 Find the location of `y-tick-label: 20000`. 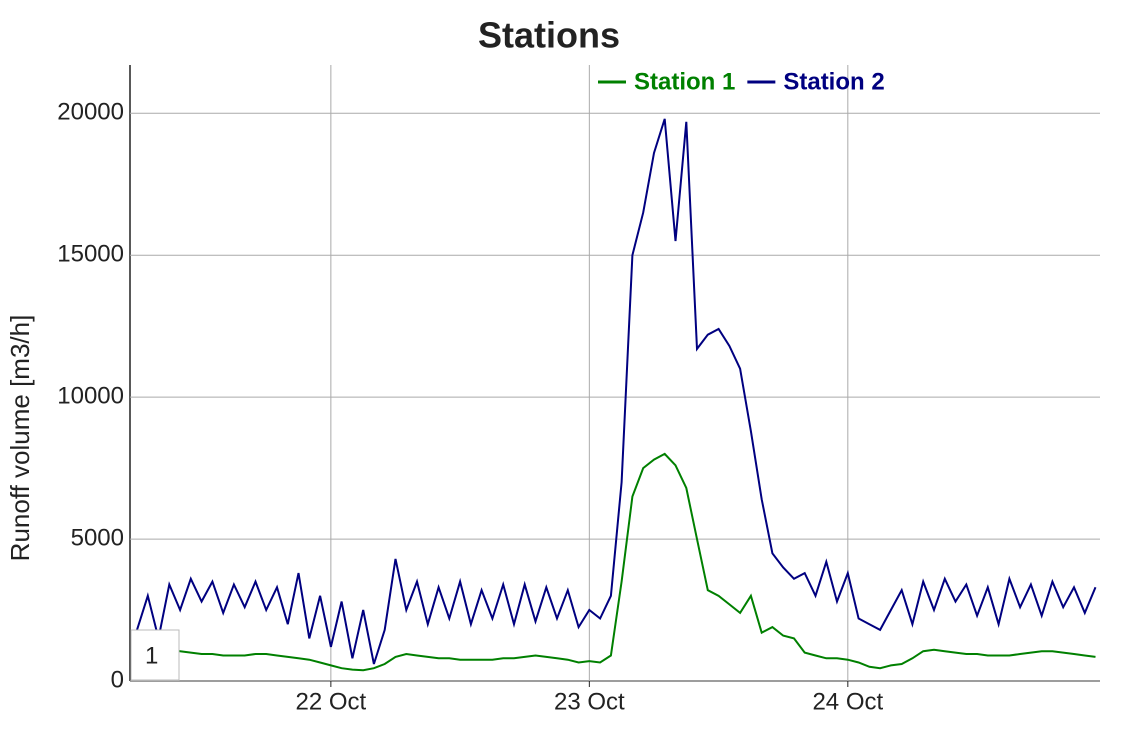

y-tick-label: 20000 is located at coordinates (90, 112).